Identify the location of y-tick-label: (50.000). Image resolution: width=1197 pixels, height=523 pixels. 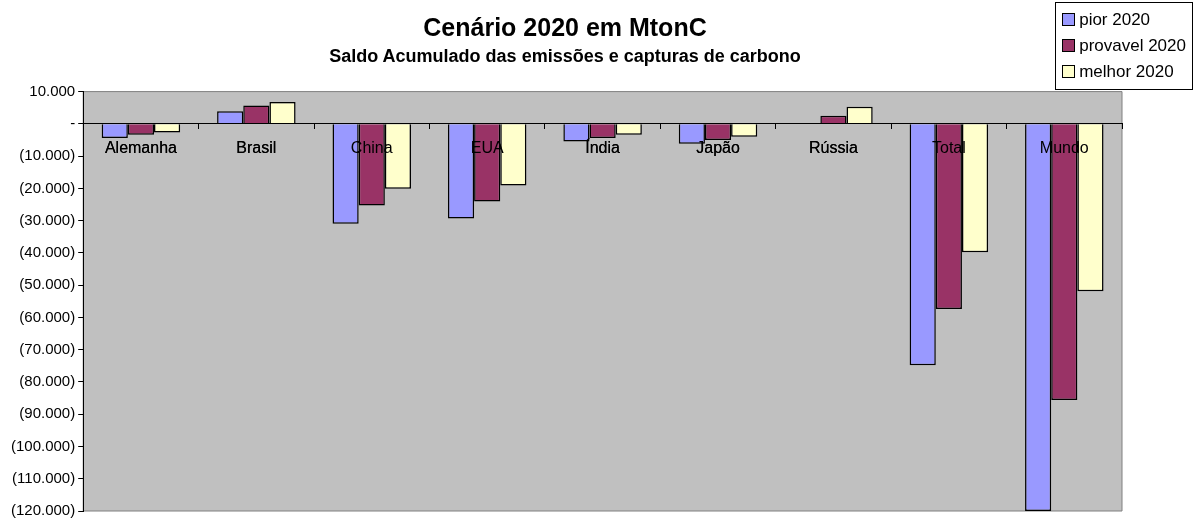
(47, 284).